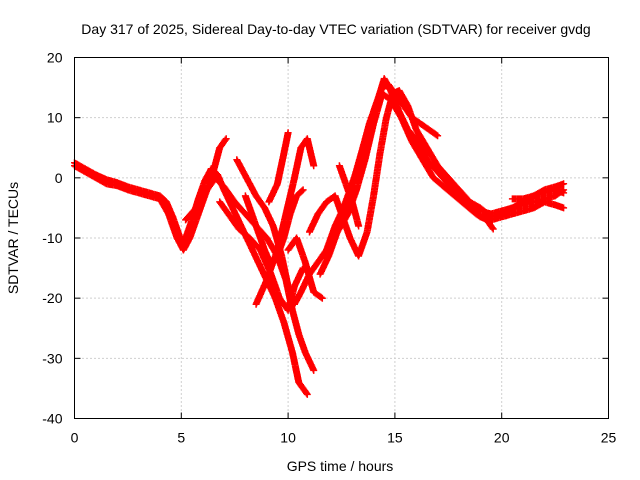  What do you see at coordinates (395, 438) in the screenshot?
I see `x-tick-label: 15` at bounding box center [395, 438].